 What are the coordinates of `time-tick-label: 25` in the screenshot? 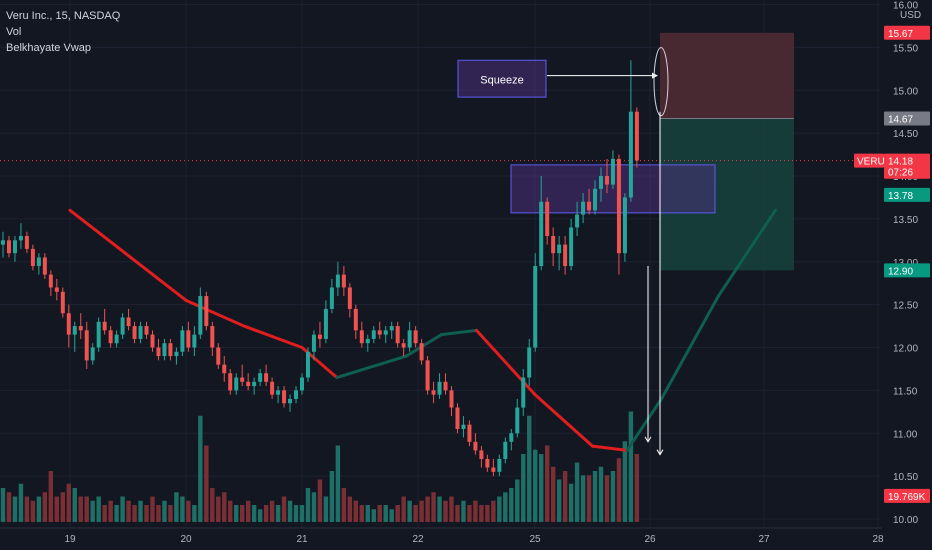 It's located at (535, 539).